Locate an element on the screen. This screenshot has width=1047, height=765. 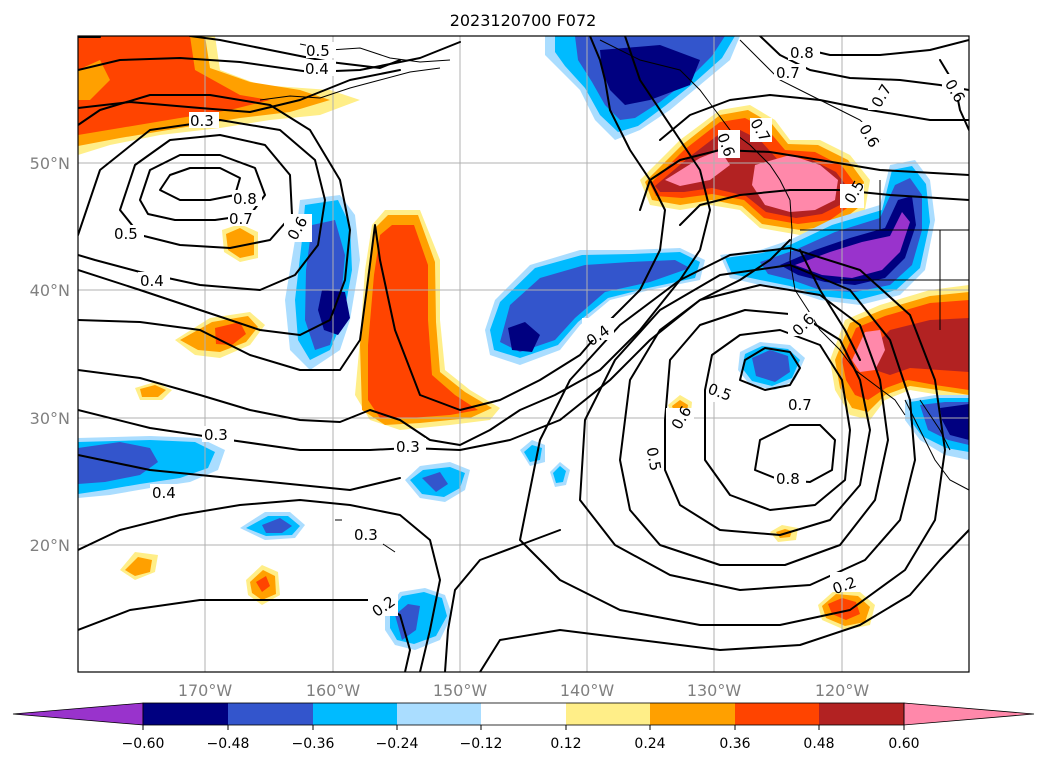
colorbar-extend-low is located at coordinates (78, 714).